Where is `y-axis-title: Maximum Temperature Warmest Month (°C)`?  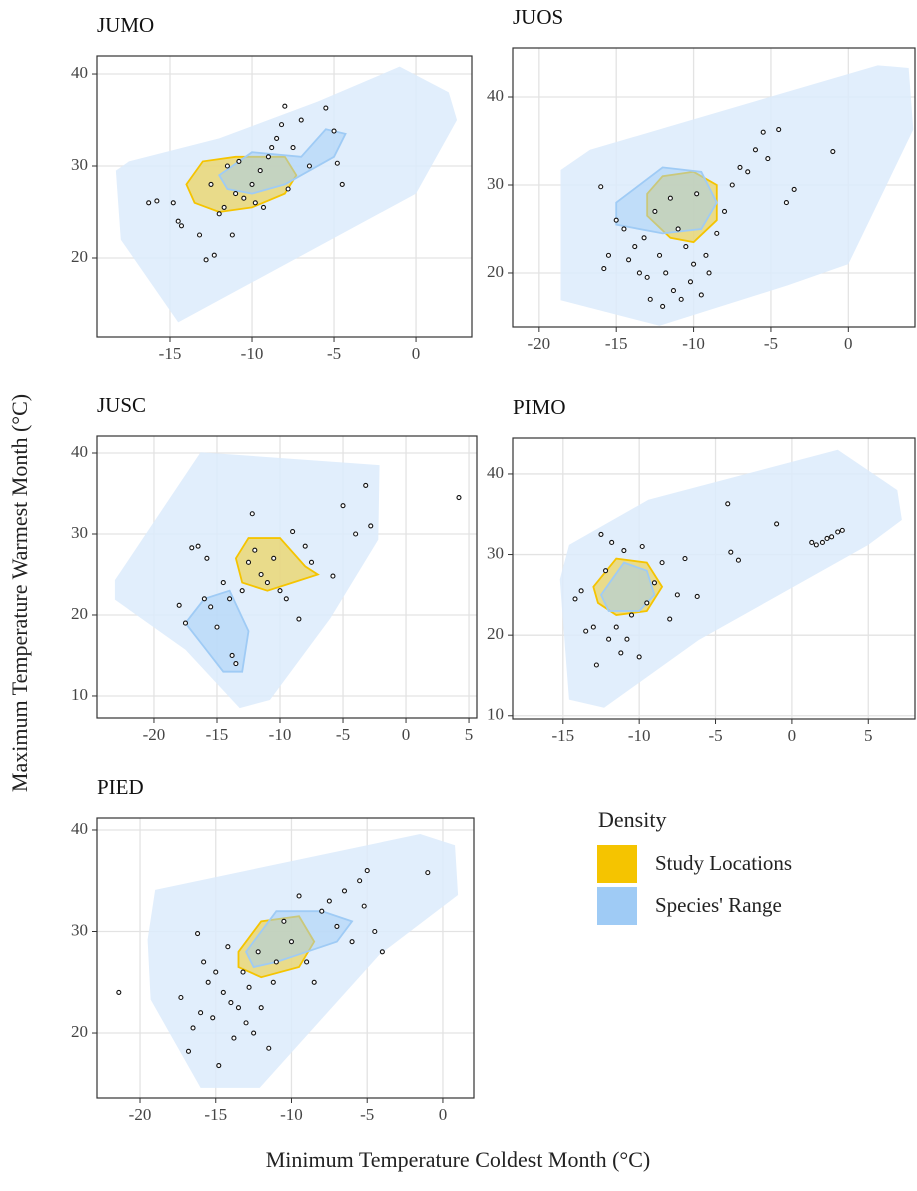
y-axis-title: Maximum Temperature Warmest Month (°C) is located at coordinates (19, 593).